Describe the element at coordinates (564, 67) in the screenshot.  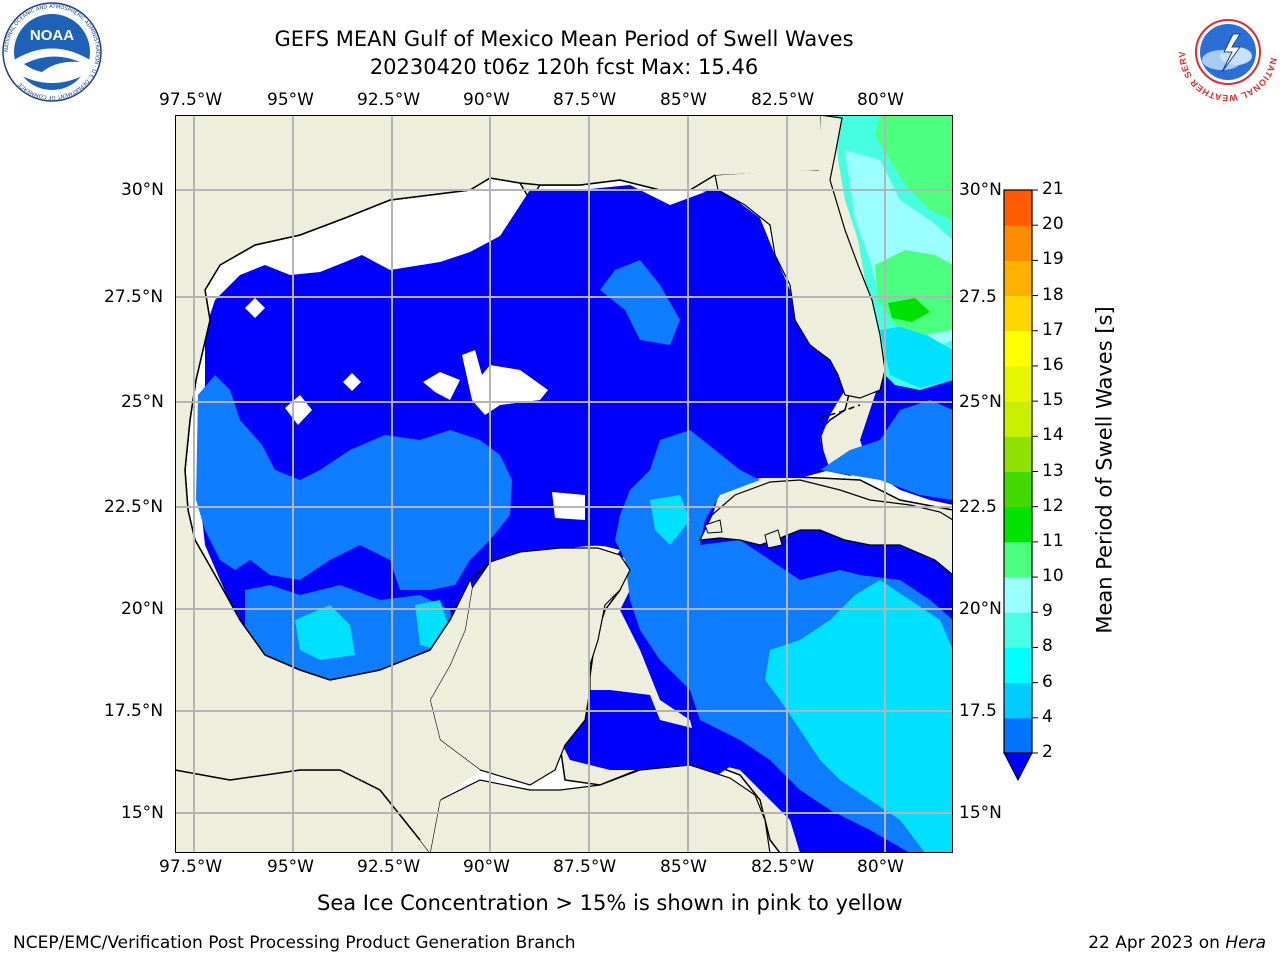
I see `map-subtitle: 20230420 t06z 120h fcst Max: 15.46` at that location.